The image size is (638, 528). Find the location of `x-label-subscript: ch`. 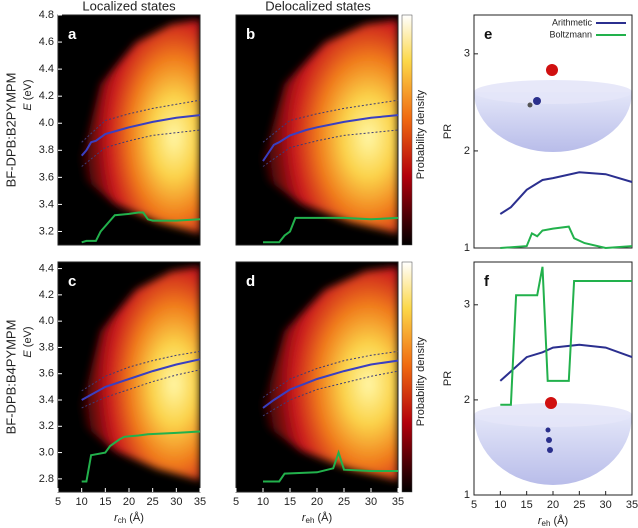

x-label-subscript: ch is located at coordinates (122, 520).